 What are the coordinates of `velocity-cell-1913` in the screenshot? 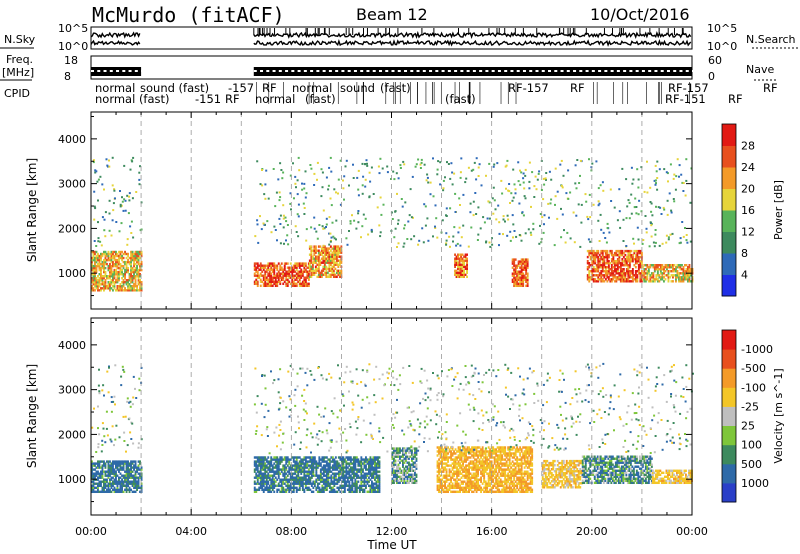 It's located at (455, 459).